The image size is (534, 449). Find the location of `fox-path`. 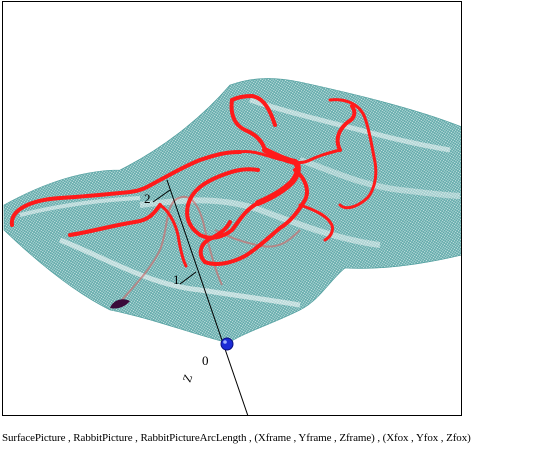

fox-path is located at coordinates (211, 248).